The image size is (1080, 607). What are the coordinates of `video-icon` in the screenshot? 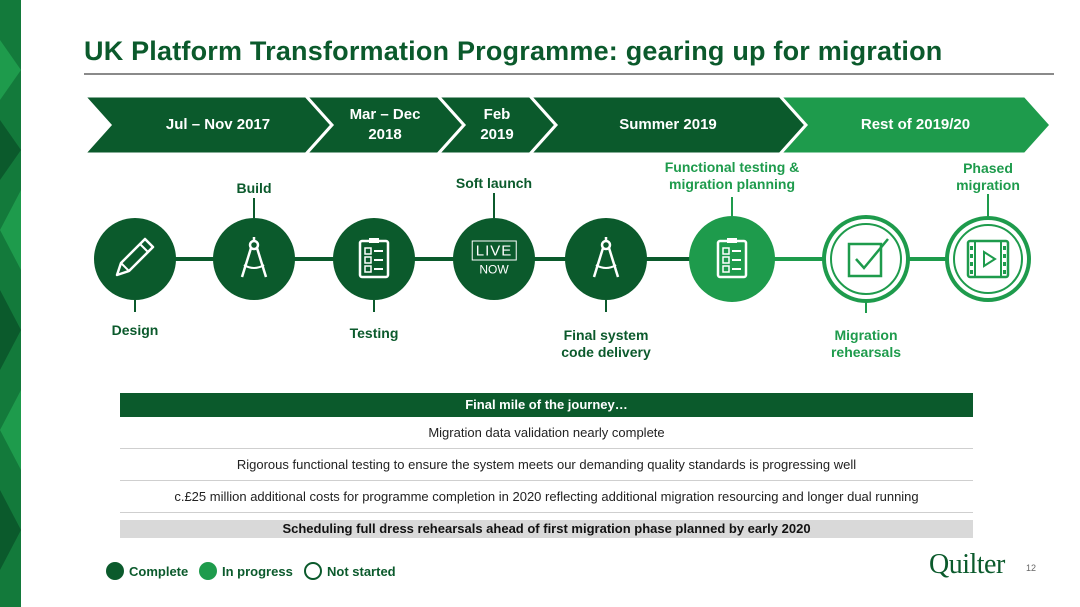 It's located at (988, 259).